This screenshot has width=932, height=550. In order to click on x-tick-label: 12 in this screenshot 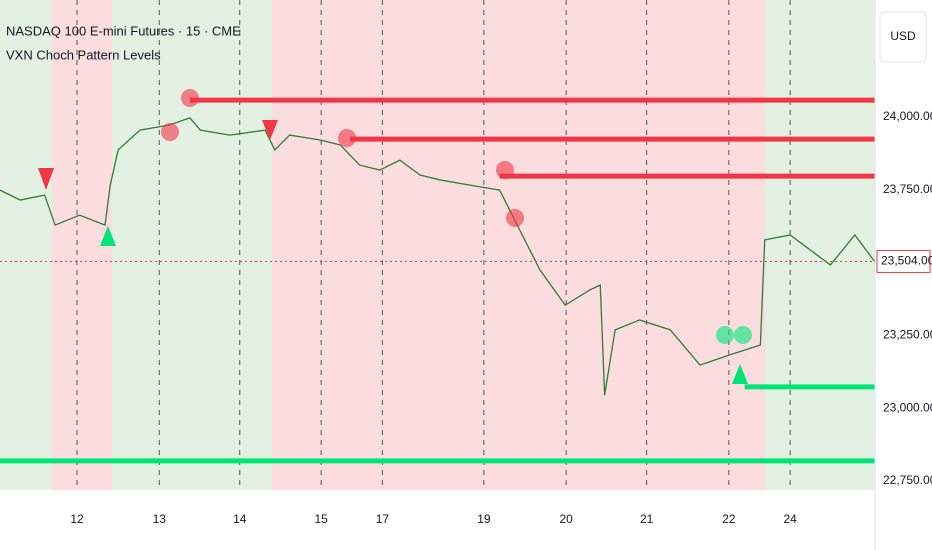, I will do `click(77, 519)`.